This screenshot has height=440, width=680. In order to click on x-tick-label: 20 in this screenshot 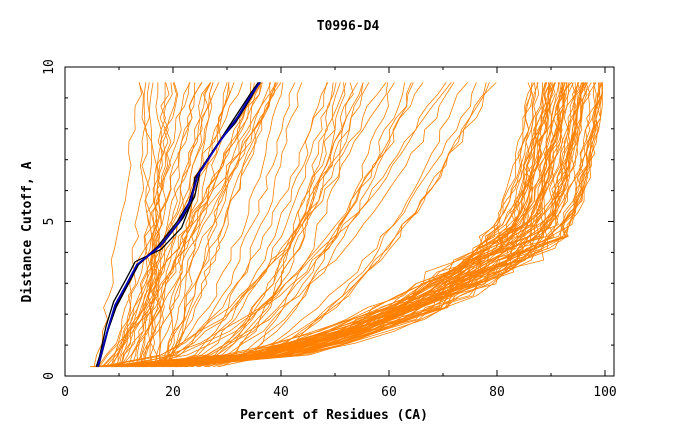, I will do `click(173, 392)`.